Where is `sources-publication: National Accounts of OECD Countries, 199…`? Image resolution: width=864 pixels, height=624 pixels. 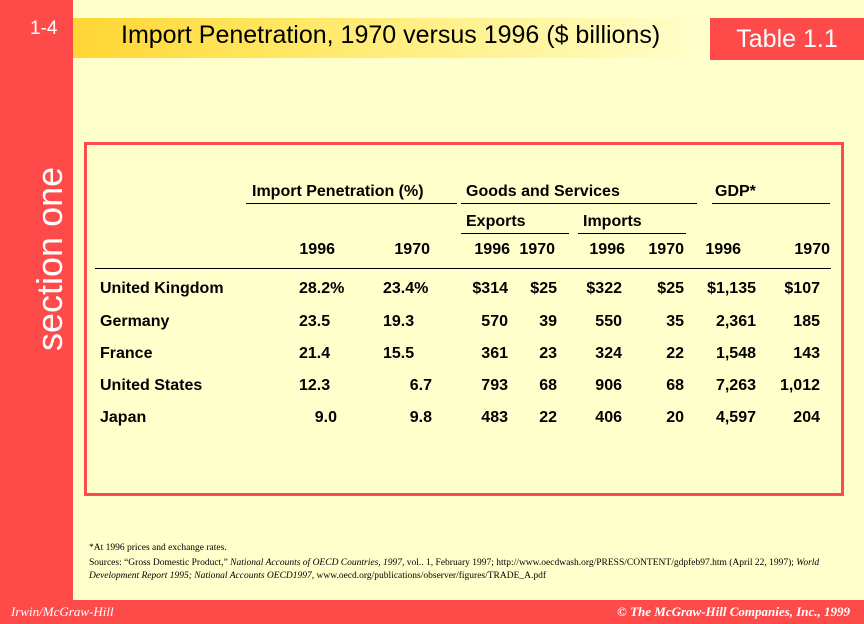 sources-publication: National Accounts of OECD Countries, 199… is located at coordinates (316, 563).